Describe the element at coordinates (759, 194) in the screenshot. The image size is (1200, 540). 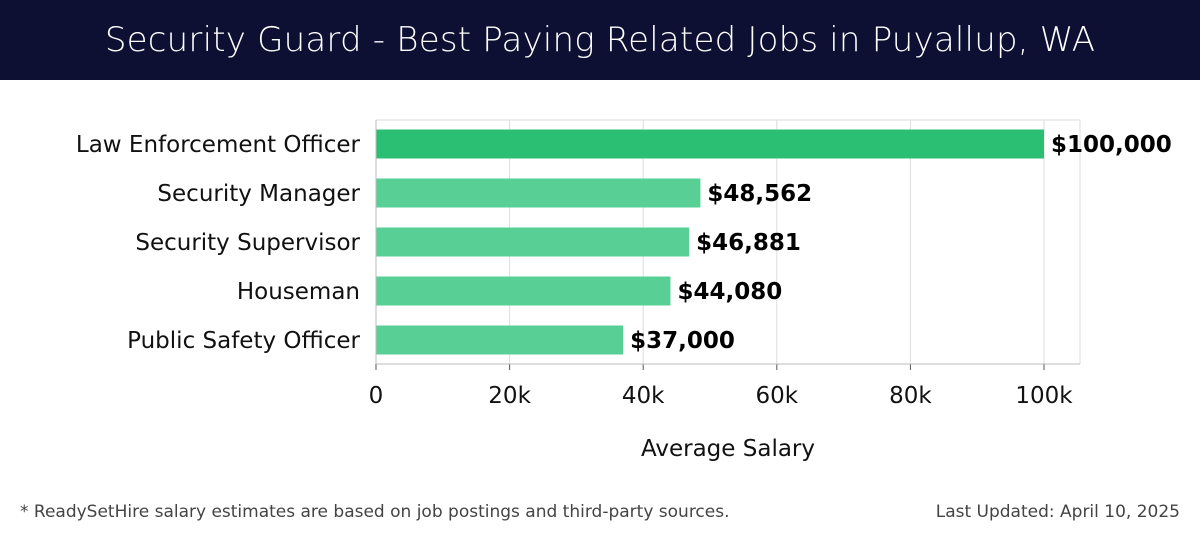
I see `value-label: $48,562` at that location.